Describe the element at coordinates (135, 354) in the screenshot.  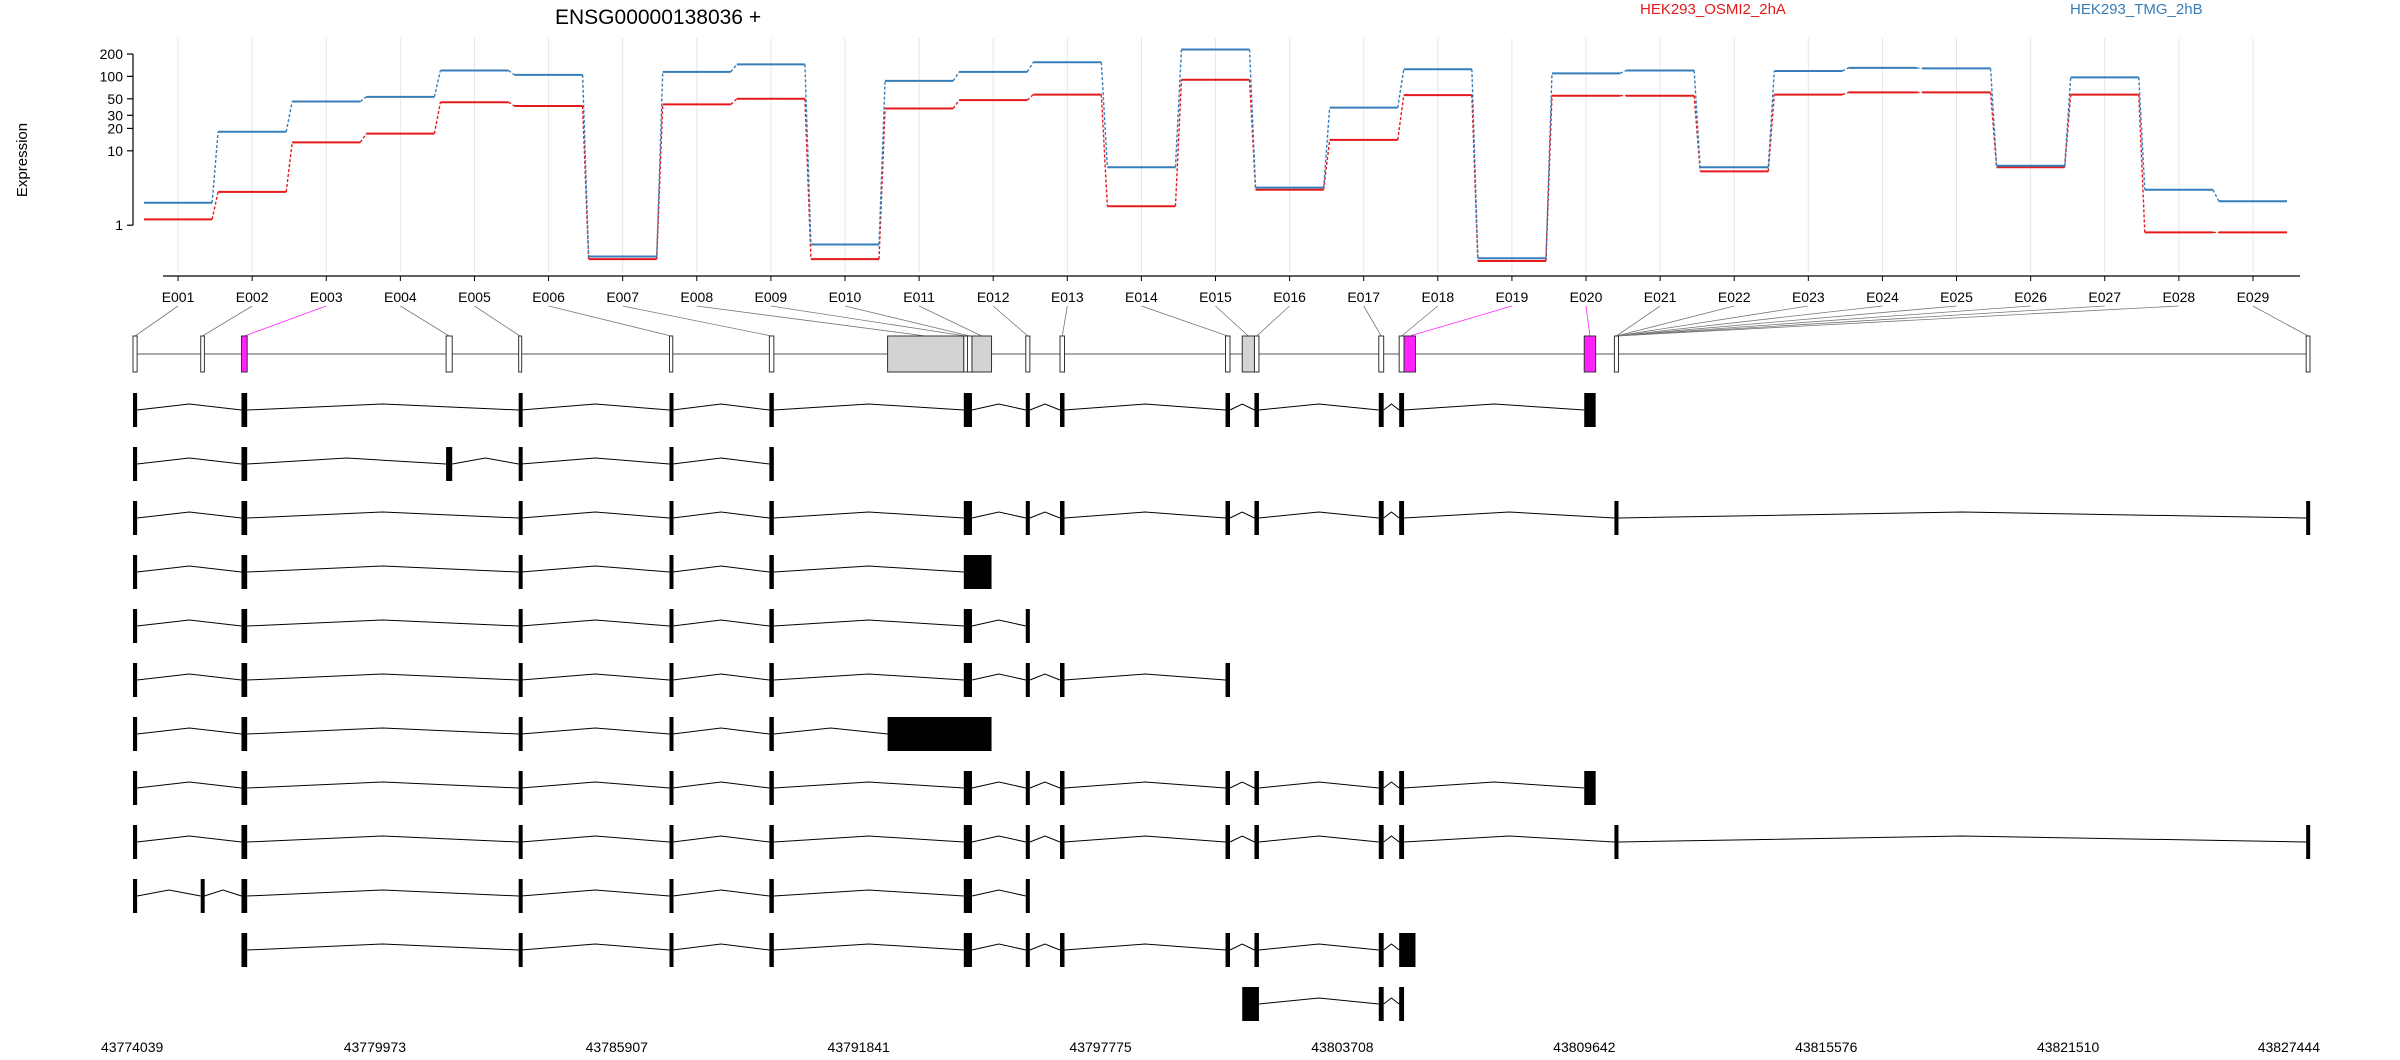
I see `gene-exon-E001` at that location.